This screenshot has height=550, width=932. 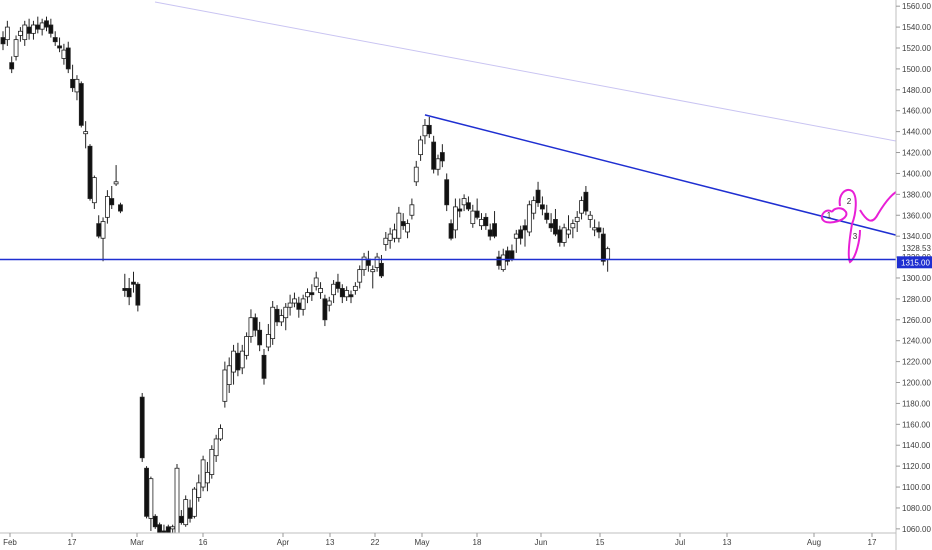 What do you see at coordinates (916, 362) in the screenshot?
I see `y-tick-label: 1220.00` at bounding box center [916, 362].